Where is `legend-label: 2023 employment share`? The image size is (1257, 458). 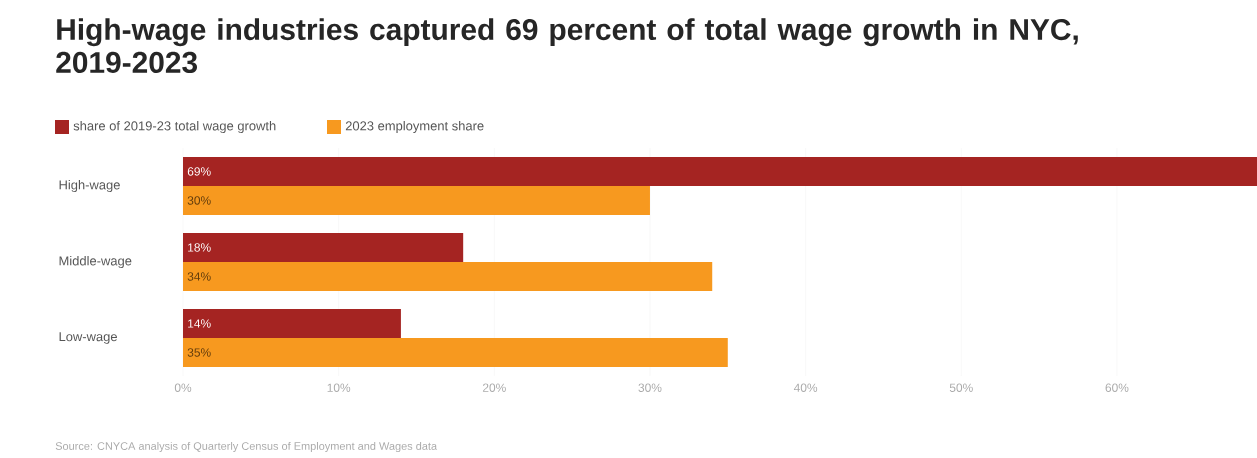
legend-label: 2023 employment share is located at coordinates (414, 127).